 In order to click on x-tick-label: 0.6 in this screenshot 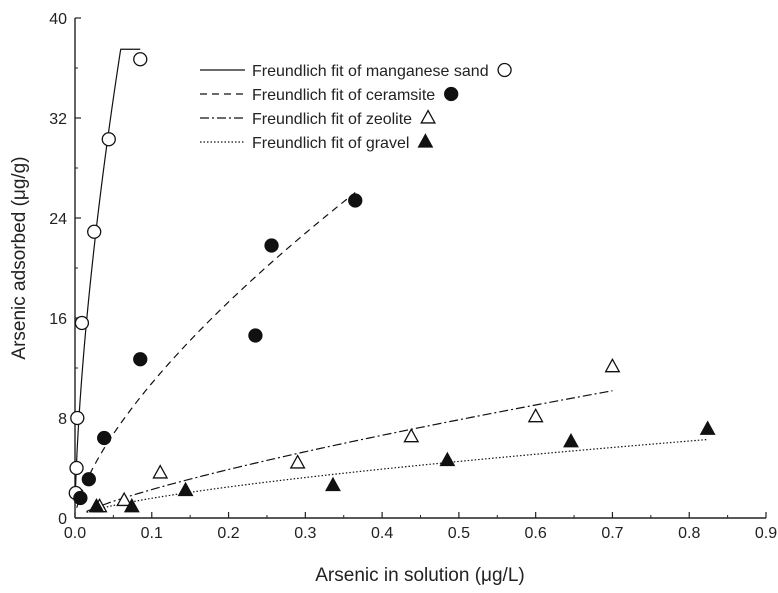, I will do `click(536, 533)`.